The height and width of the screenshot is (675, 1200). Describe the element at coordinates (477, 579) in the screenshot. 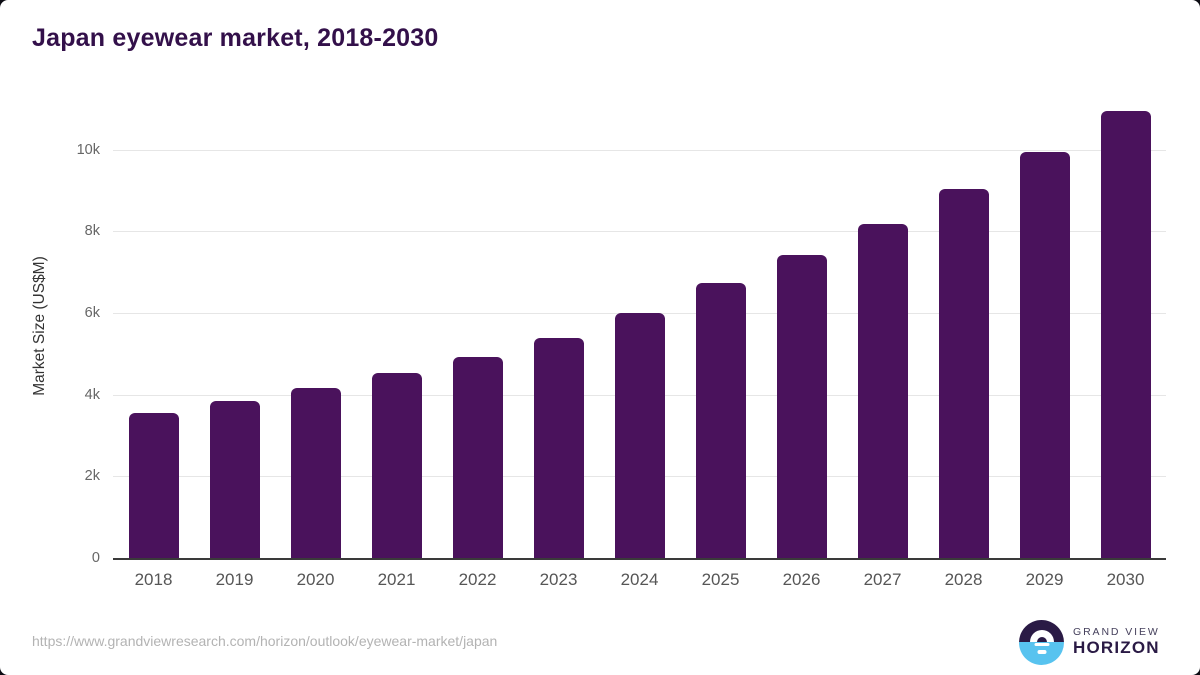

I see `x-tick-2022: 2022` at that location.